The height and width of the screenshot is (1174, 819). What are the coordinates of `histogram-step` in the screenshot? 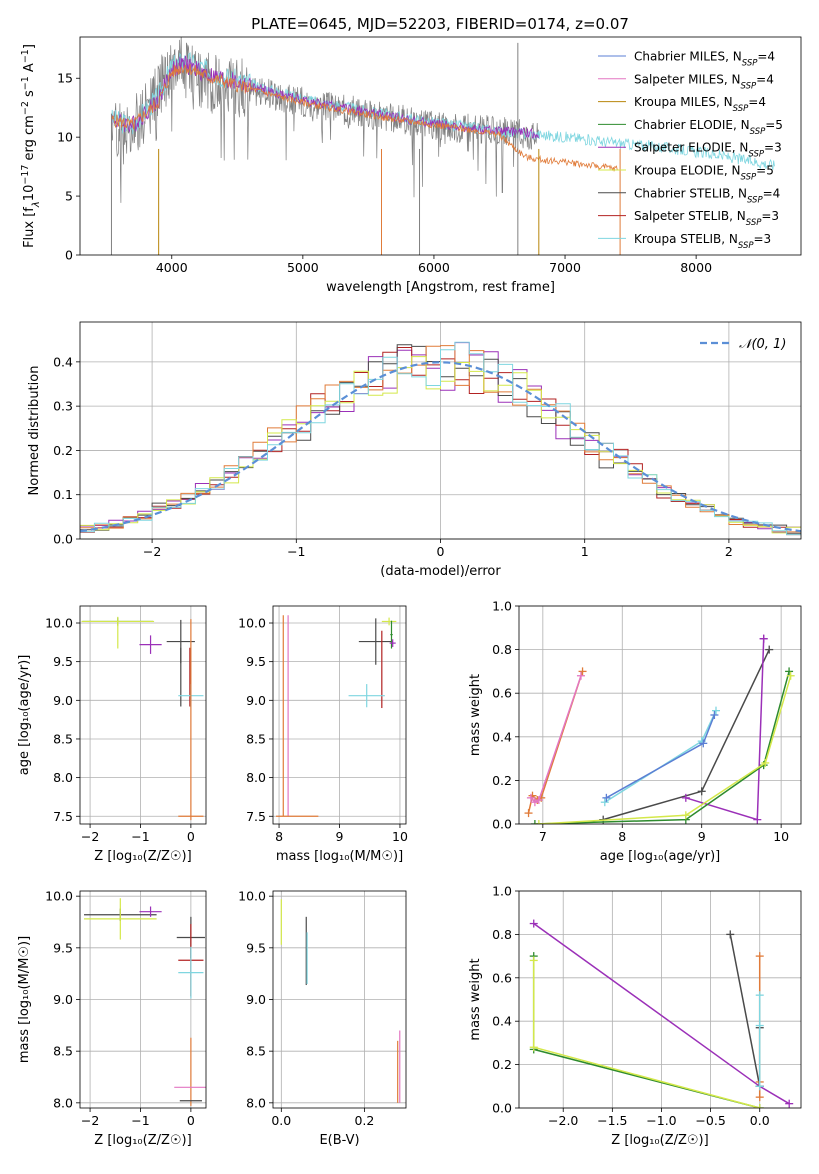 It's located at (440, 438).